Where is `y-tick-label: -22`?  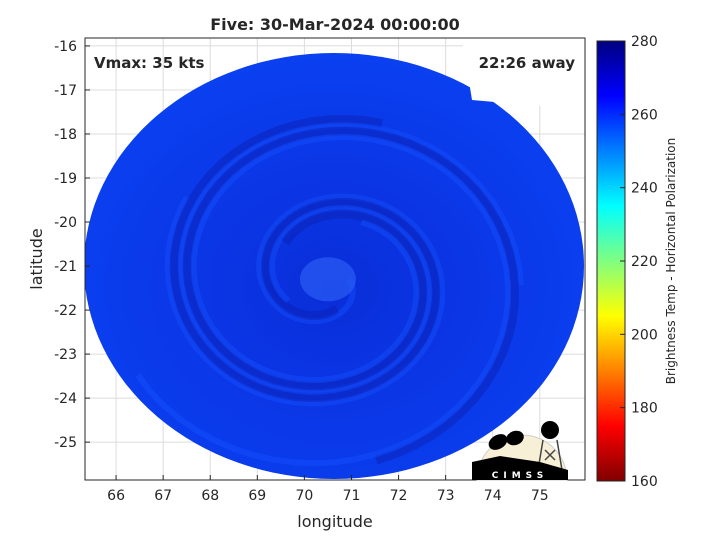 y-tick-label: -22 is located at coordinates (65, 311).